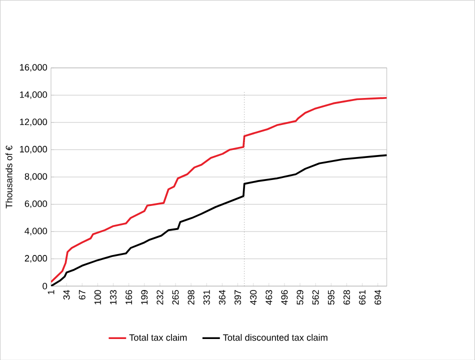 The width and height of the screenshot is (475, 360). What do you see at coordinates (206, 297) in the screenshot?
I see `x-tick-label: 331` at bounding box center [206, 297].